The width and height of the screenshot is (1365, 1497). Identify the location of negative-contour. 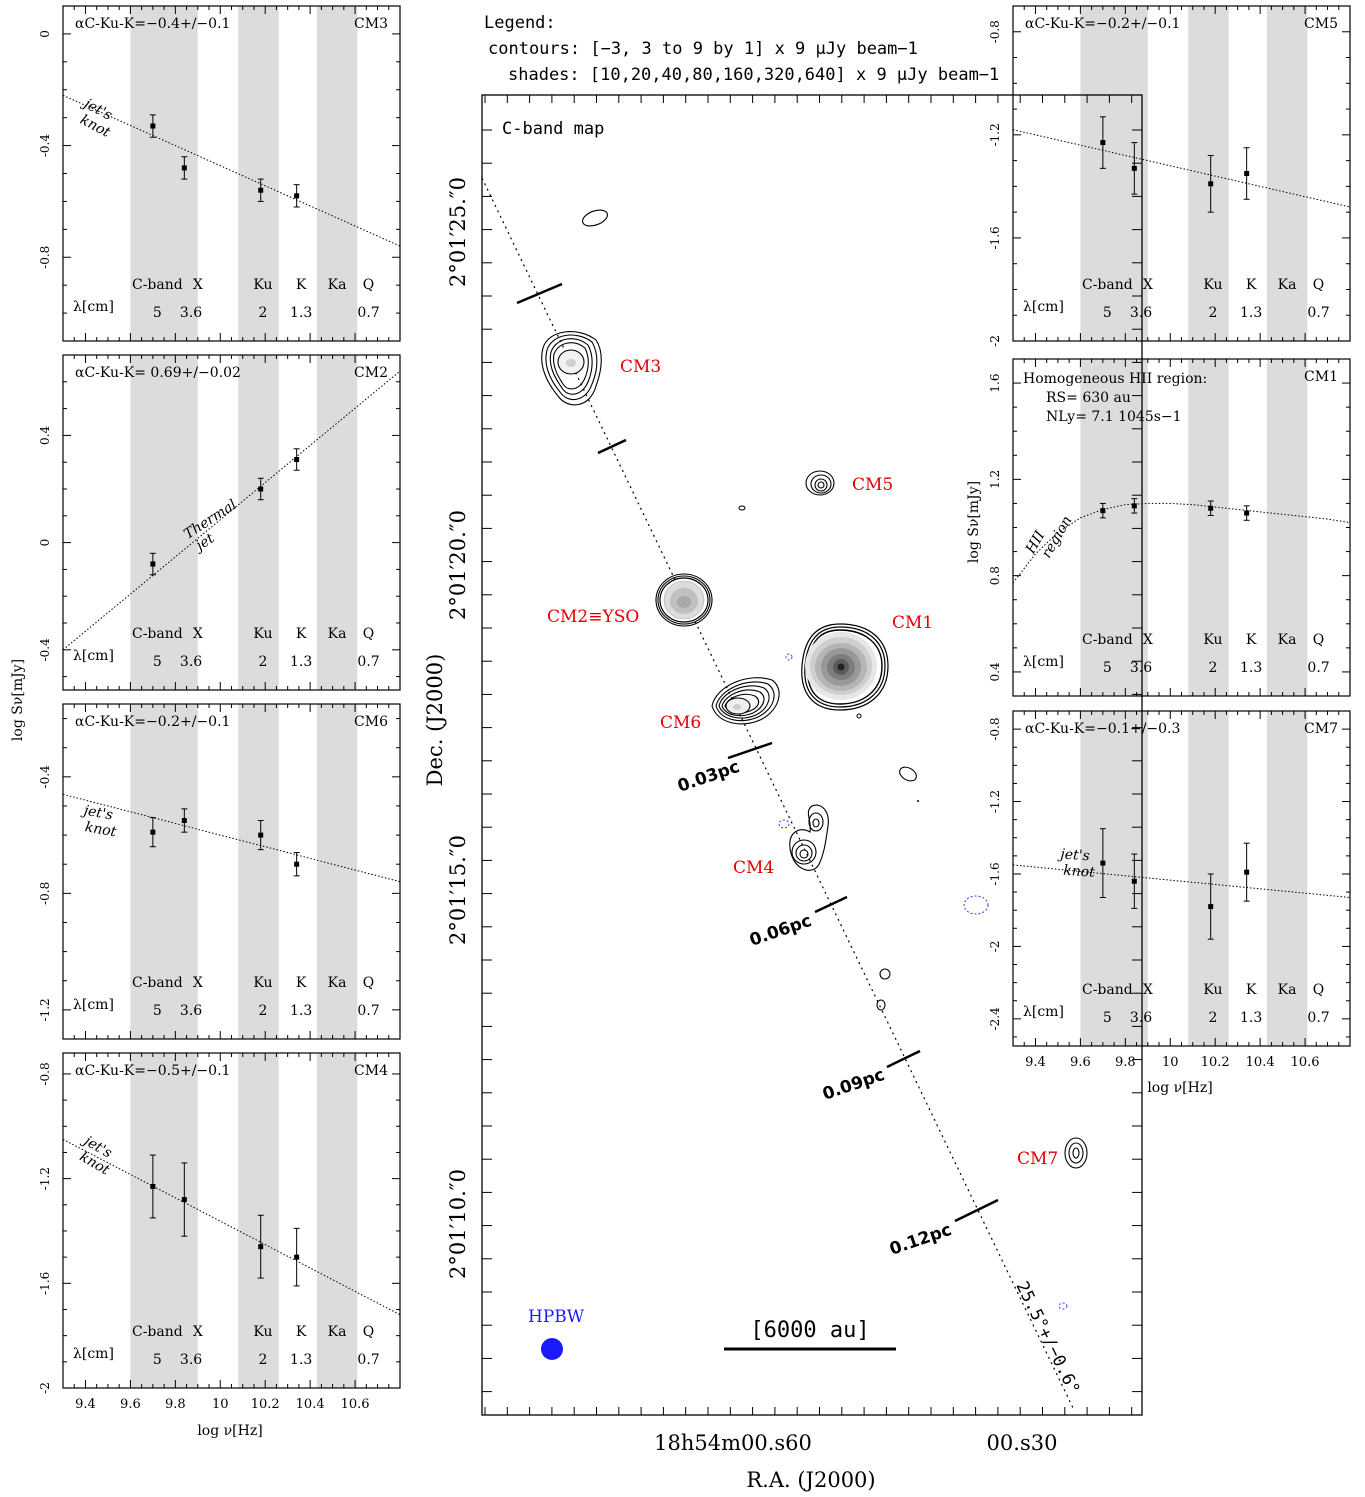
(1063, 1306).